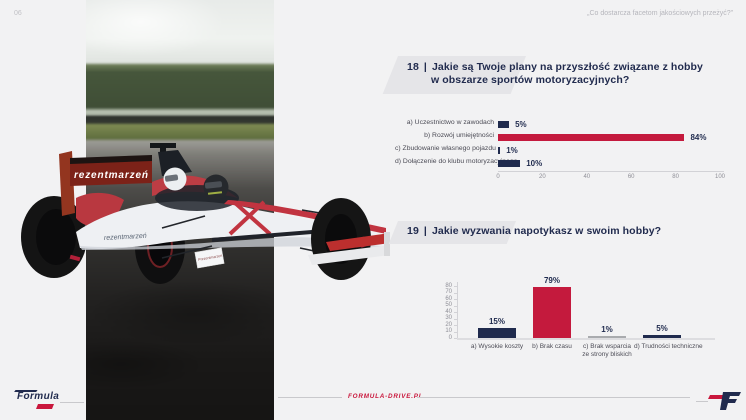 The image size is (746, 420). What do you see at coordinates (45, 406) in the screenshot?
I see `brand-logo-badge` at bounding box center [45, 406].